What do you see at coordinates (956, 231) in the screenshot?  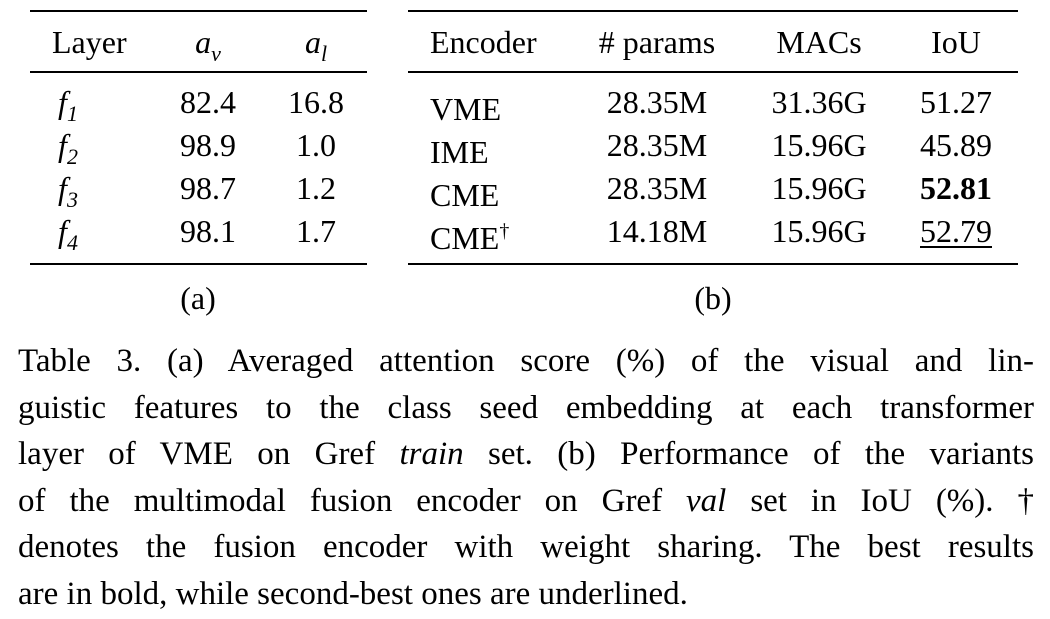 I see `table-b-row-iou-second: 52.79` at bounding box center [956, 231].